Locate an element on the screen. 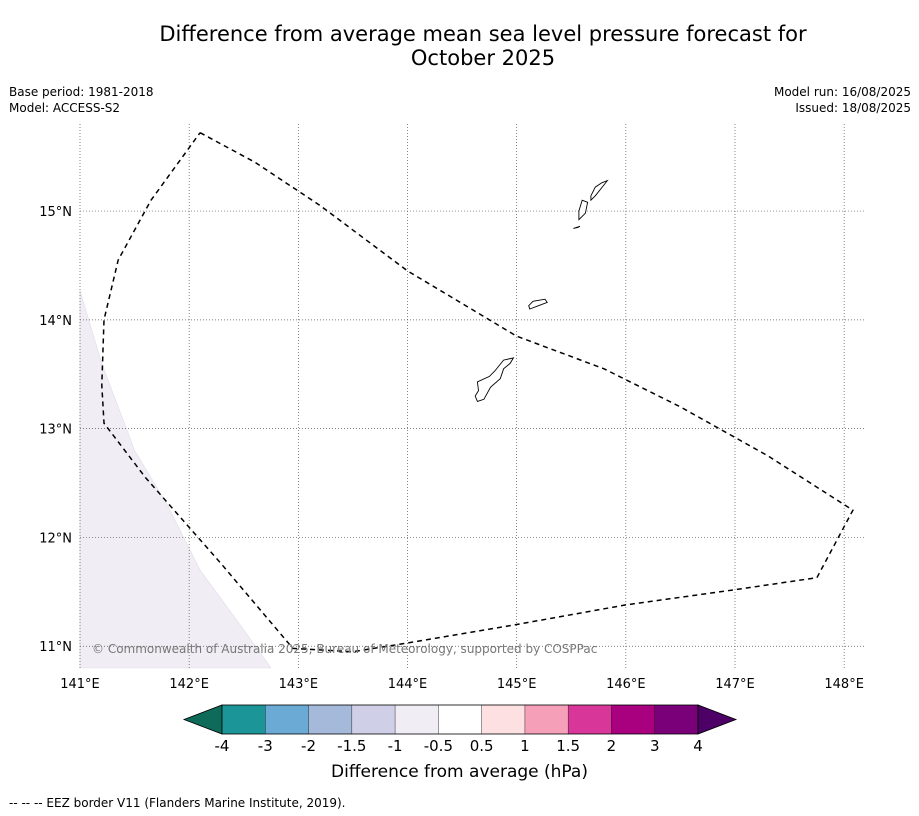  x-tick-label: 141°E is located at coordinates (80, 684).